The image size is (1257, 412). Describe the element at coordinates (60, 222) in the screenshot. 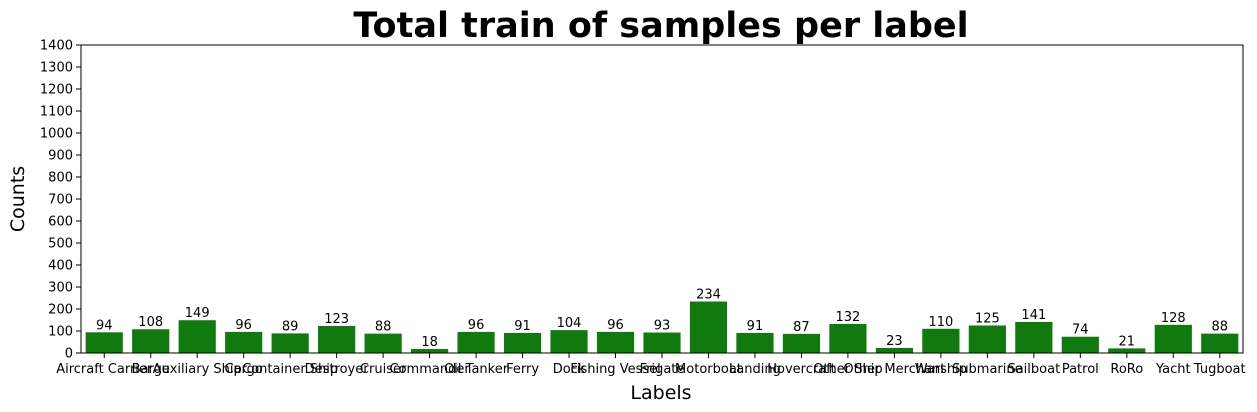

I see `y-tick-label: 600` at that location.